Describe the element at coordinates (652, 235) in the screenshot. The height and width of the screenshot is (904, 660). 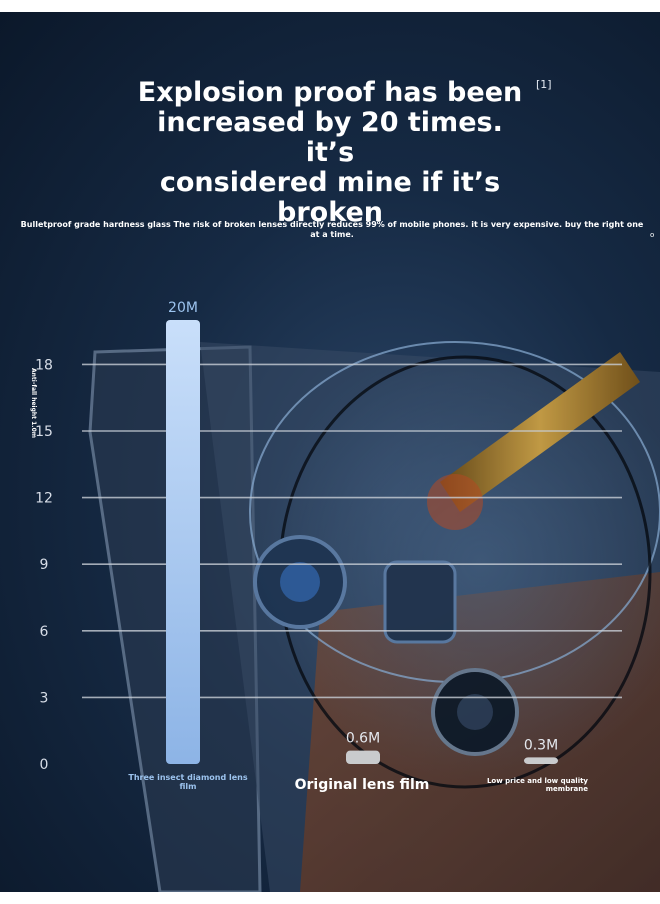
I see `stray-mark: o` at that location.